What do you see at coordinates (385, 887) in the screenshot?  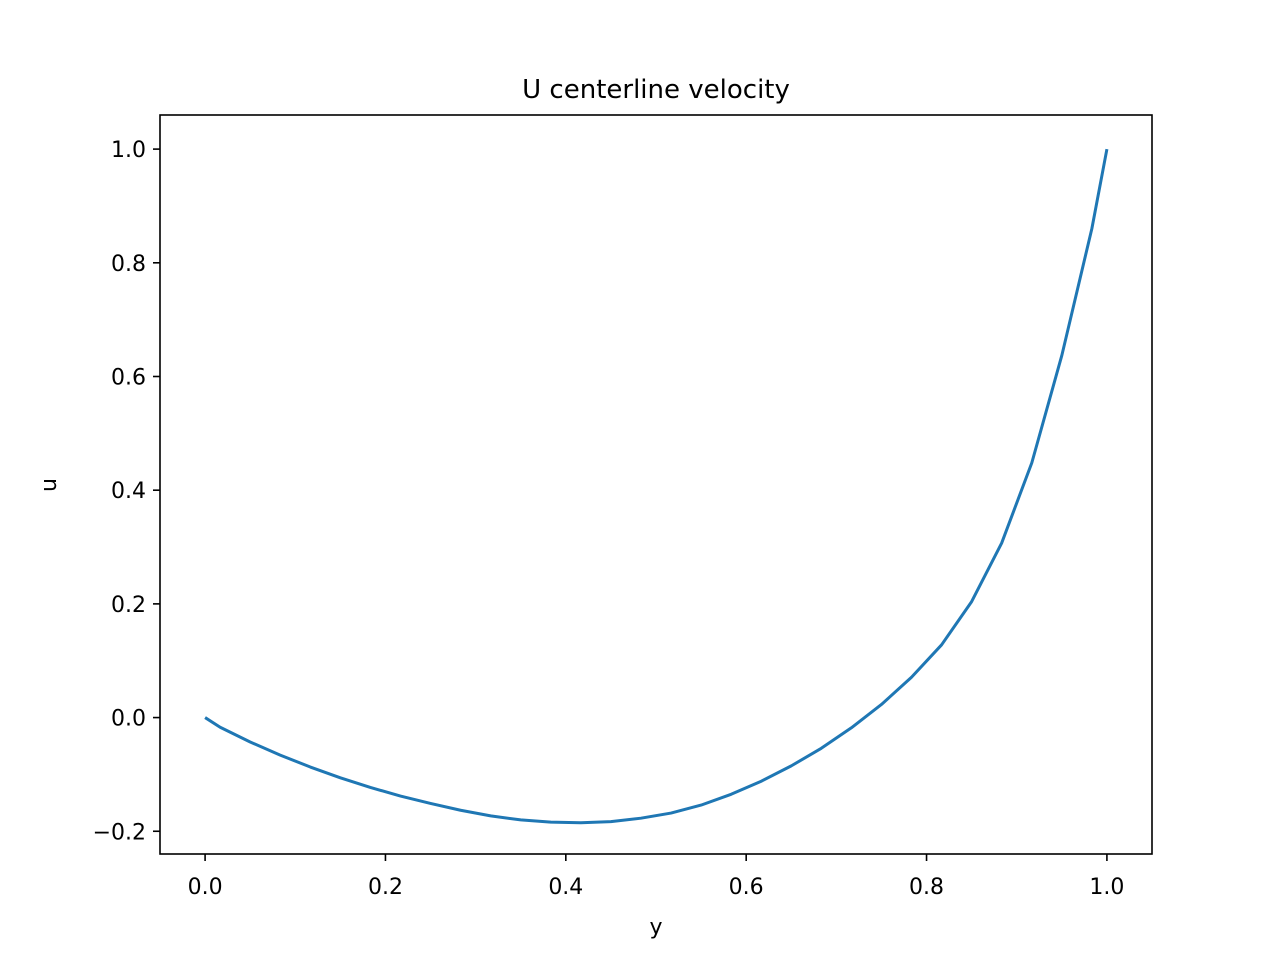 I see `x-tick-label: 0.2` at bounding box center [385, 887].